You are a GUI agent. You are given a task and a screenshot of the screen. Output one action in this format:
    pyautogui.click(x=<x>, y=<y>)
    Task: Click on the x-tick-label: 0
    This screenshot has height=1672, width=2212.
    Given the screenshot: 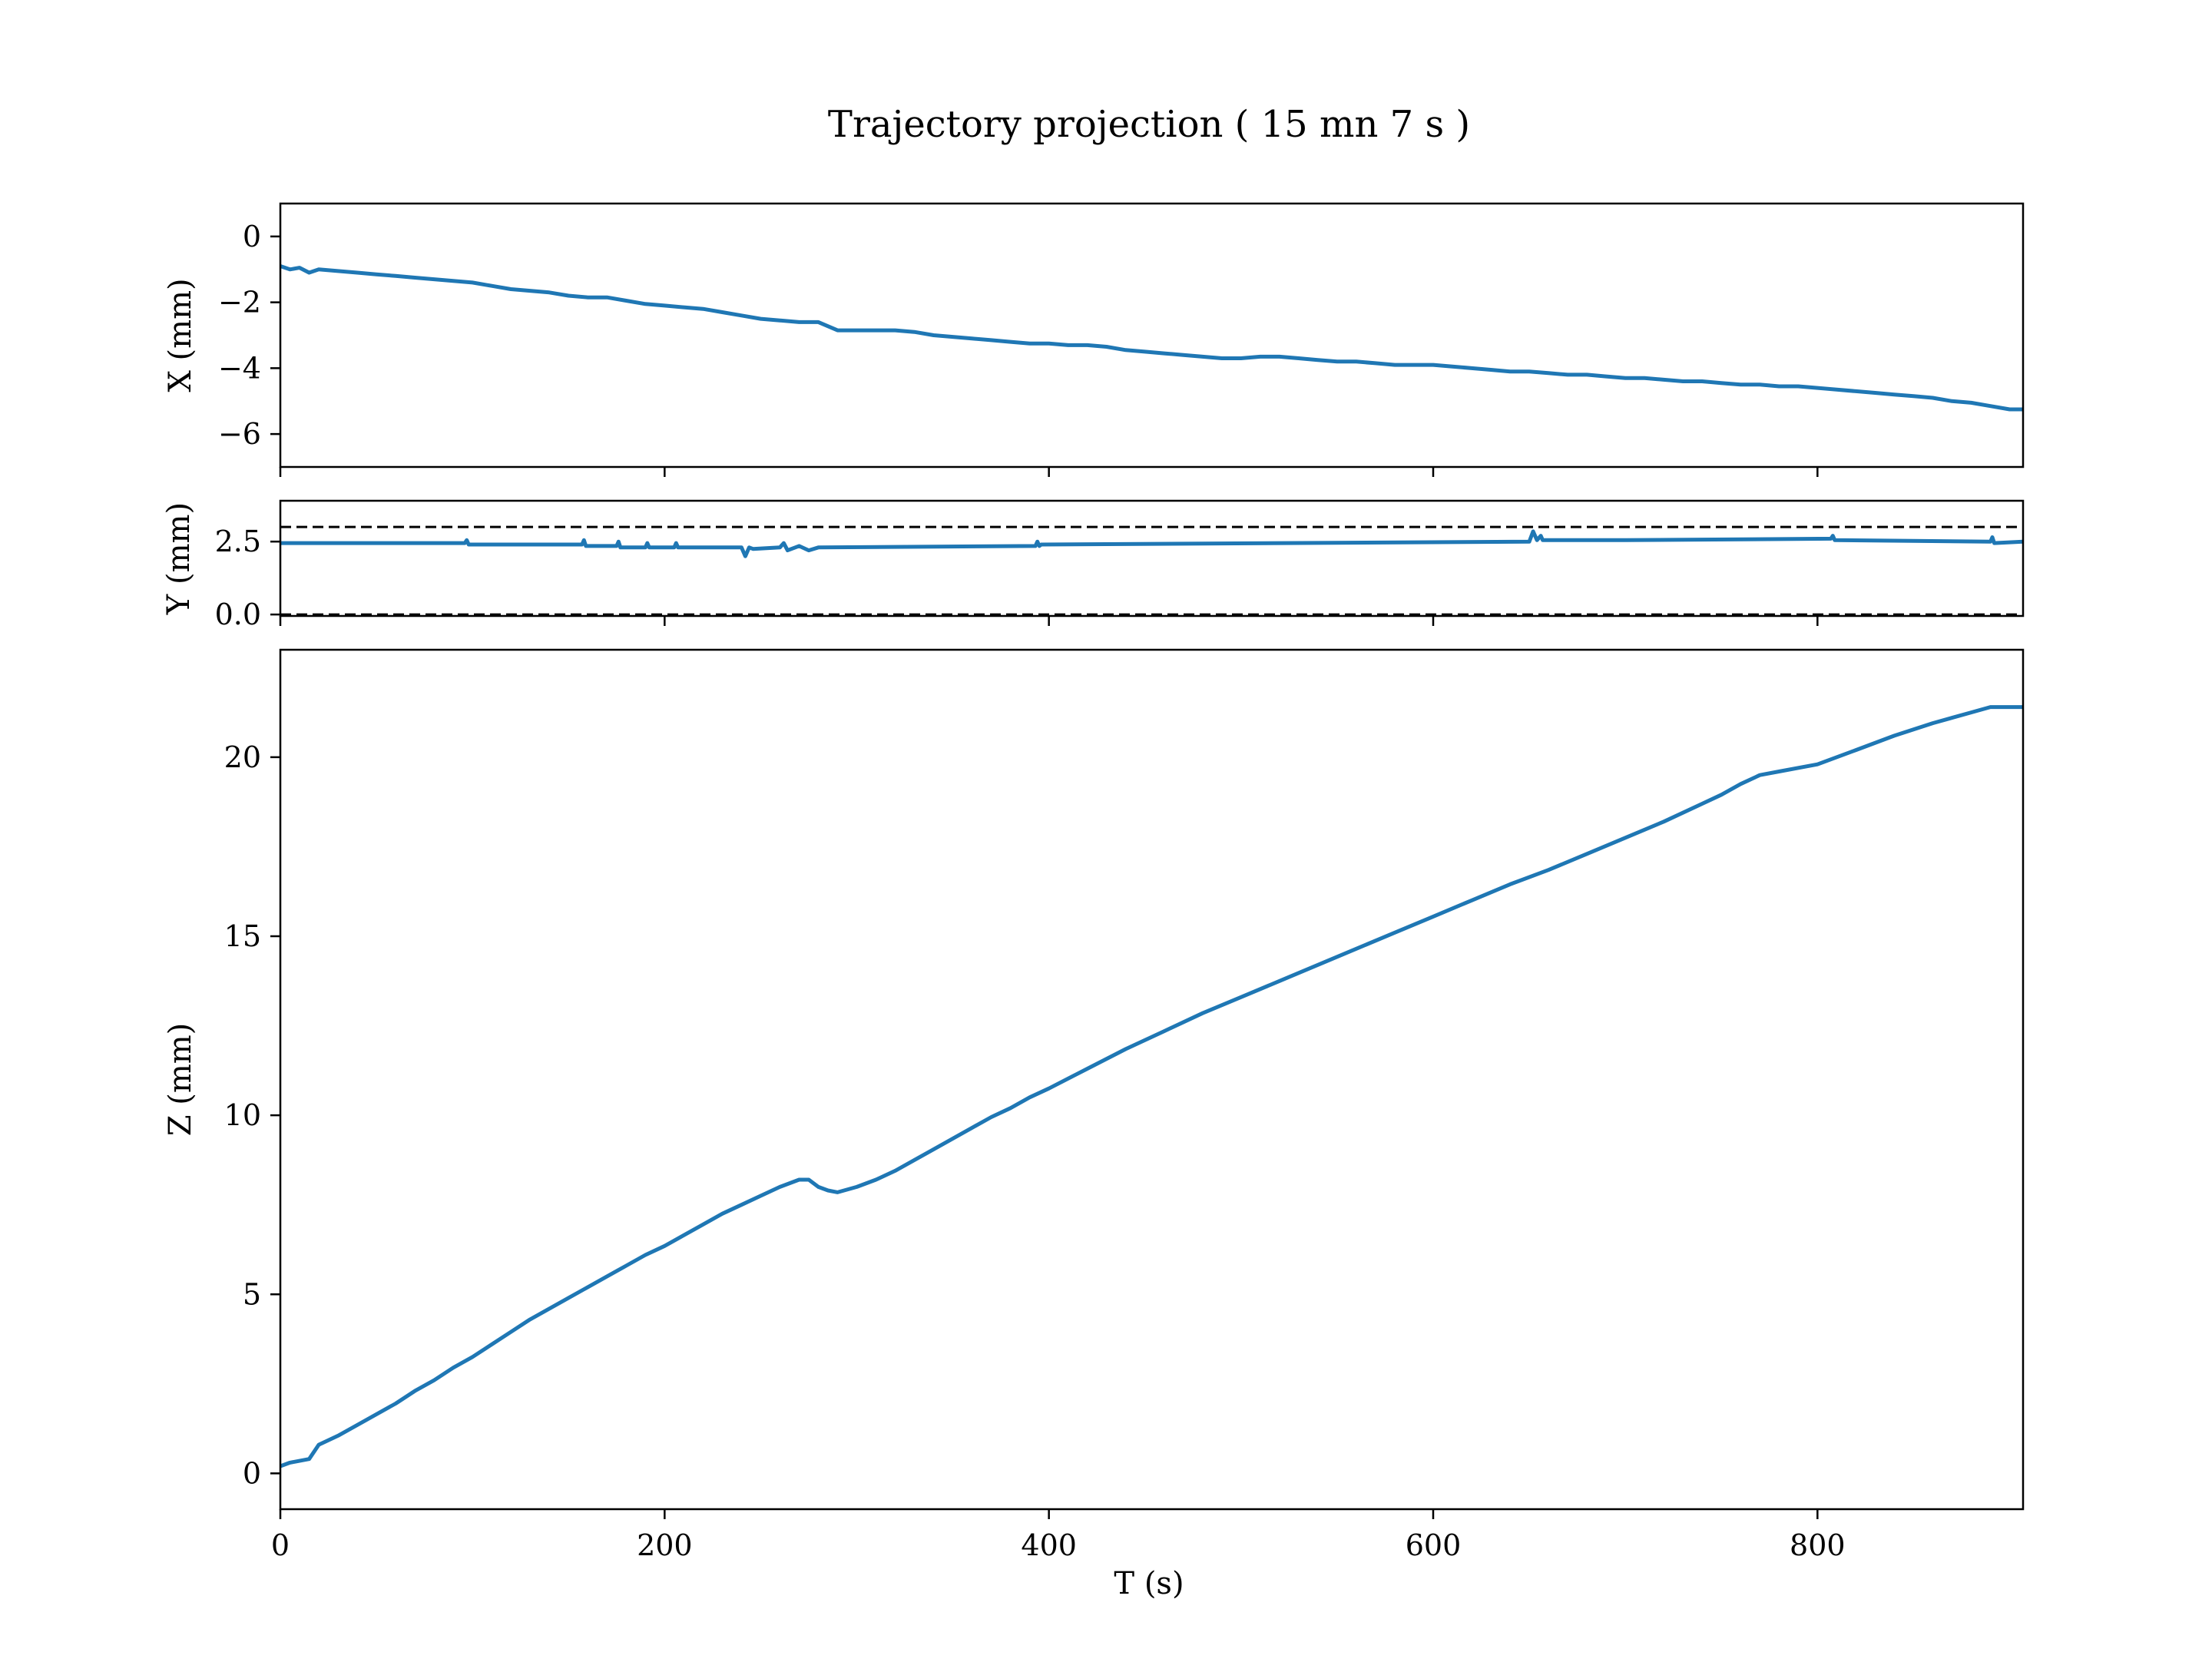 What is the action you would take?
    pyautogui.click(x=281, y=1545)
    